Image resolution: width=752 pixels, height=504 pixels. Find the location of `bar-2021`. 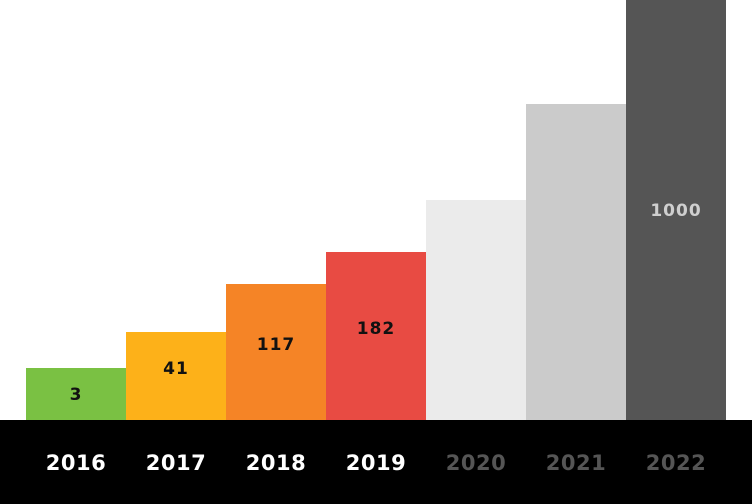

bar-2021 is located at coordinates (576, 262).